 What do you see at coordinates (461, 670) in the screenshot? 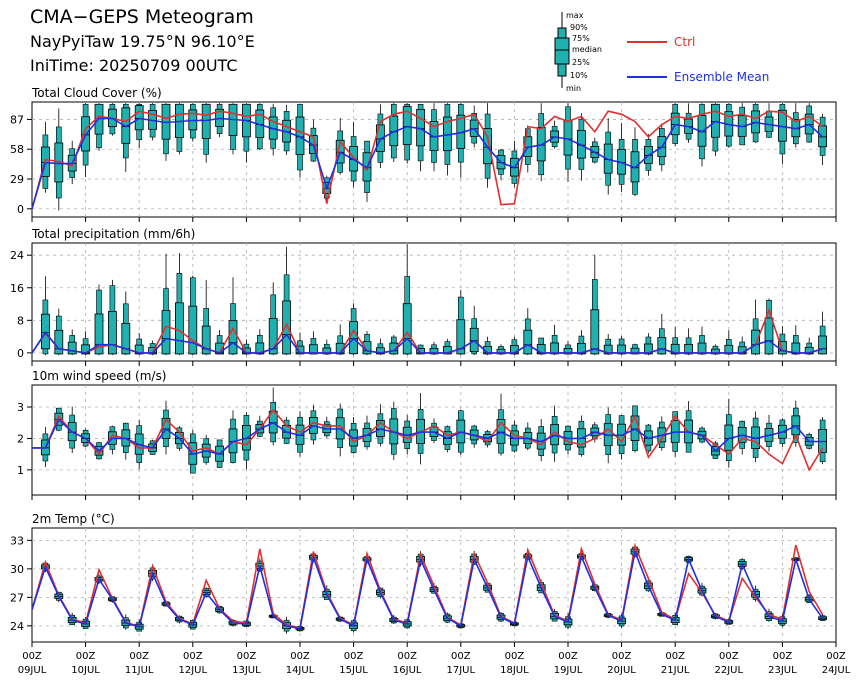
I see `x-tick-label-date: 17JUL` at bounding box center [461, 670].